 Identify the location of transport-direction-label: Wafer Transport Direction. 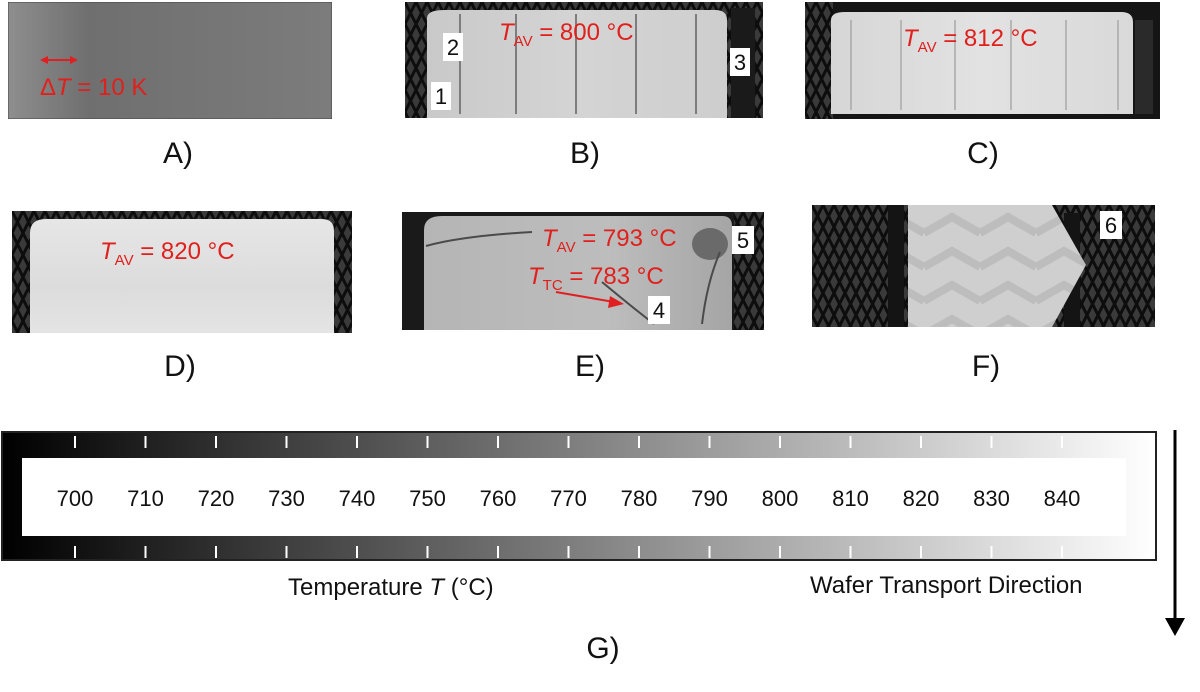
(946, 585).